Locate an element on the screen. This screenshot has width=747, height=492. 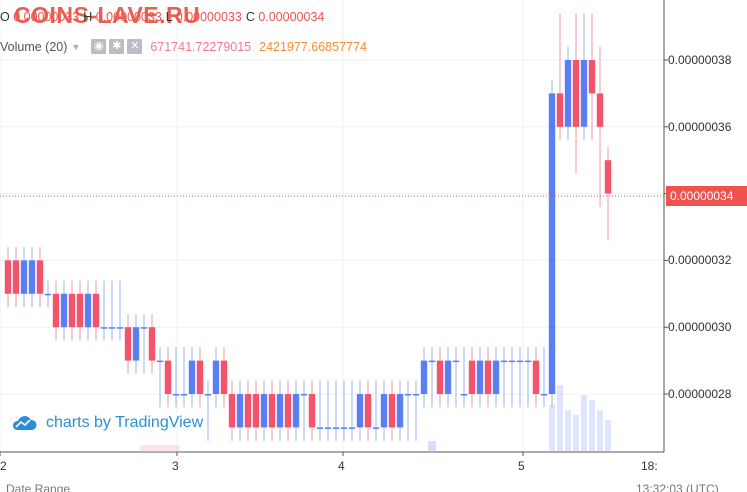
close-icon: ✕ is located at coordinates (135, 46).